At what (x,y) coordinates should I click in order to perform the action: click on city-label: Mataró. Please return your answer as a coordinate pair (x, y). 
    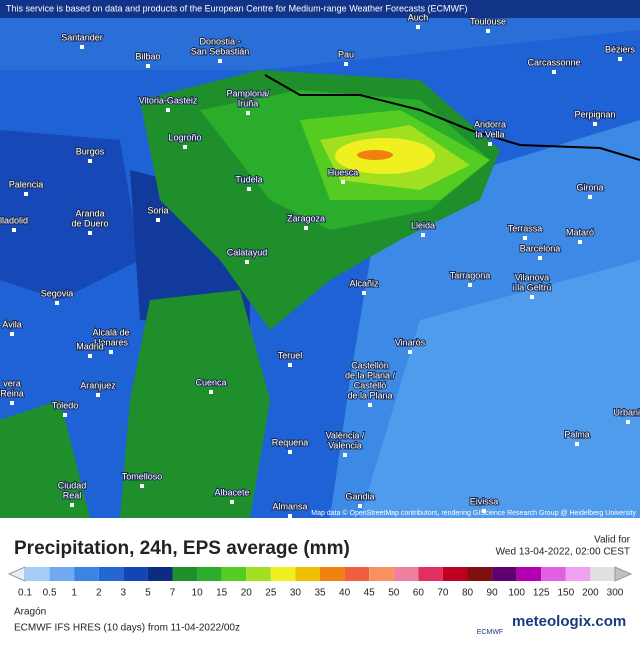
    Looking at the image, I should click on (580, 232).